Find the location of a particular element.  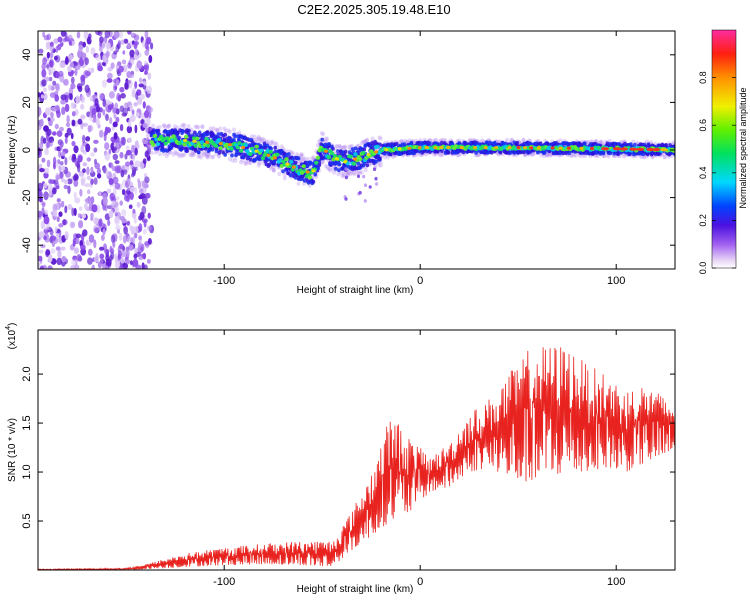

spectrogram-x-tick-label: -100 is located at coordinates (224, 281).